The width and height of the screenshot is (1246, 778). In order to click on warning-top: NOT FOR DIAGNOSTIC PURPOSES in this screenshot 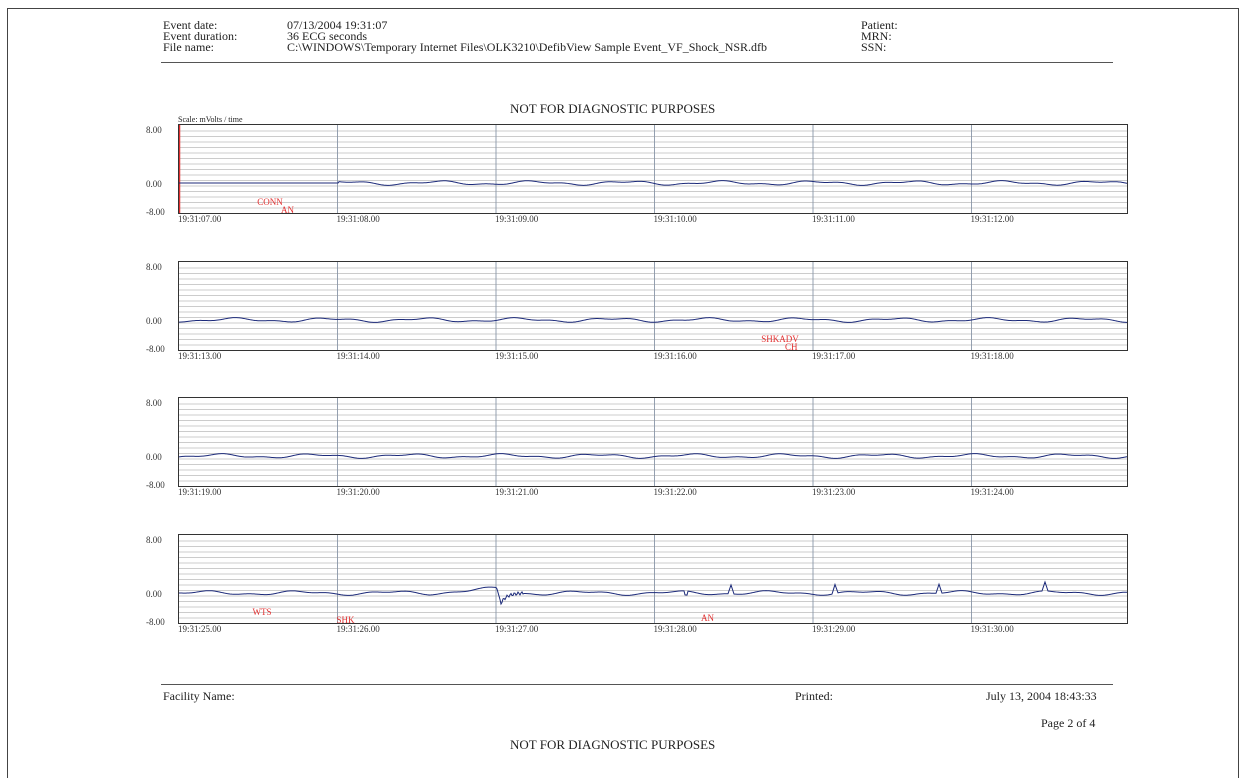, I will do `click(613, 108)`.